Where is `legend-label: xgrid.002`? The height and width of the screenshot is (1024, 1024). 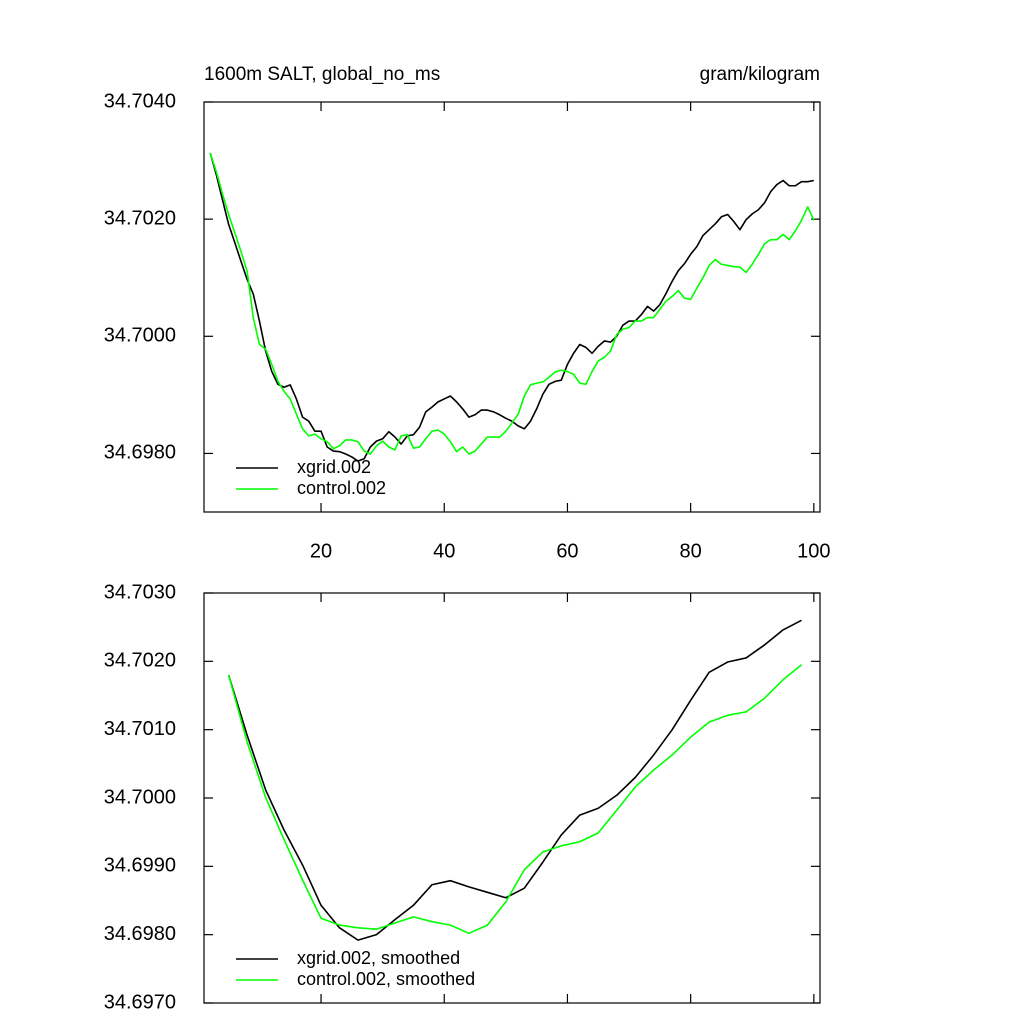 legend-label: xgrid.002 is located at coordinates (334, 467).